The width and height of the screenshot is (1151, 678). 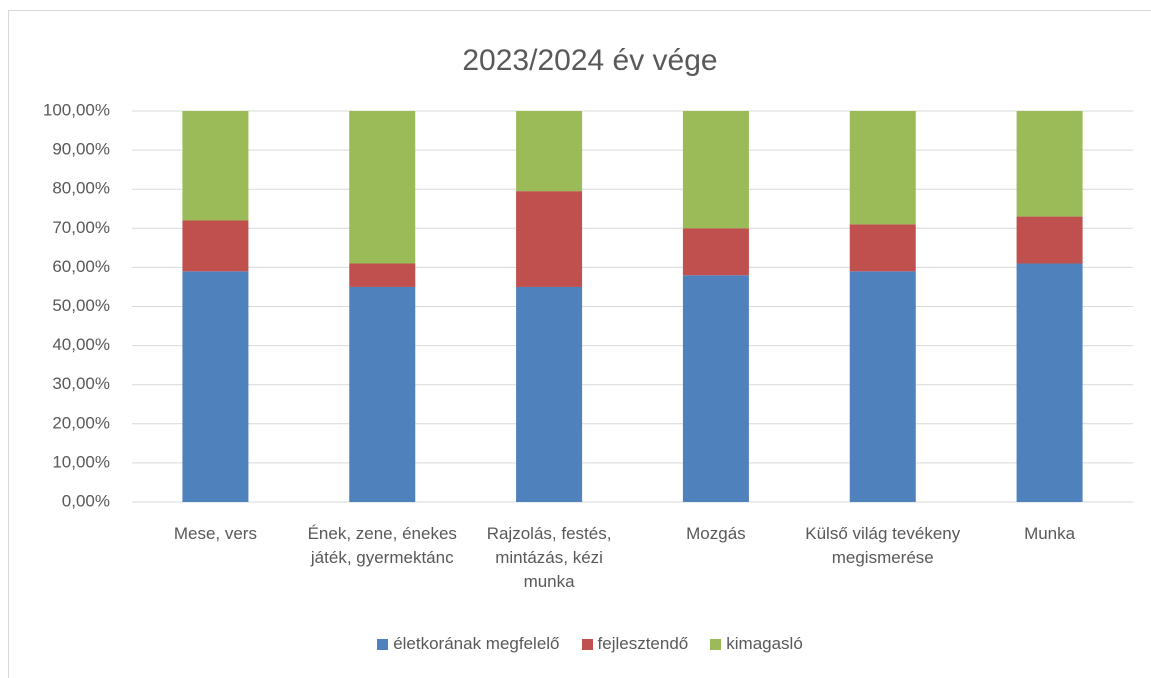 What do you see at coordinates (589, 60) in the screenshot?
I see `chart-title: 2023/2024 év vége` at bounding box center [589, 60].